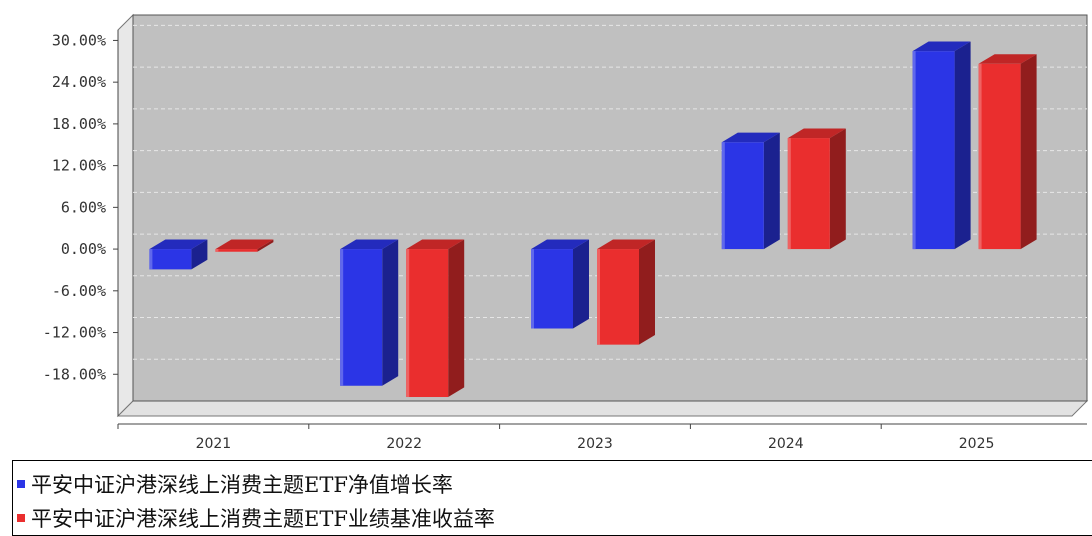 The image size is (1092, 536). I want to click on y-tick-label: 24.00%, so click(79, 82).